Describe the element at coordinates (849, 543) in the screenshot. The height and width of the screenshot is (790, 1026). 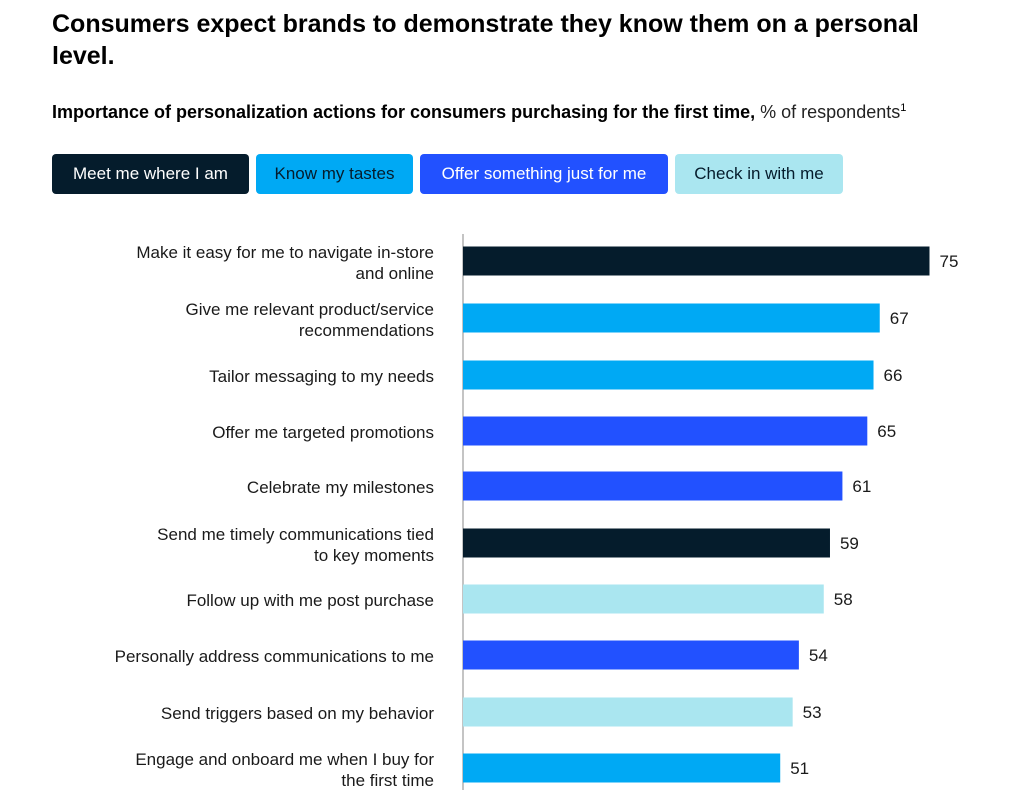
I see `value-label: 59` at that location.